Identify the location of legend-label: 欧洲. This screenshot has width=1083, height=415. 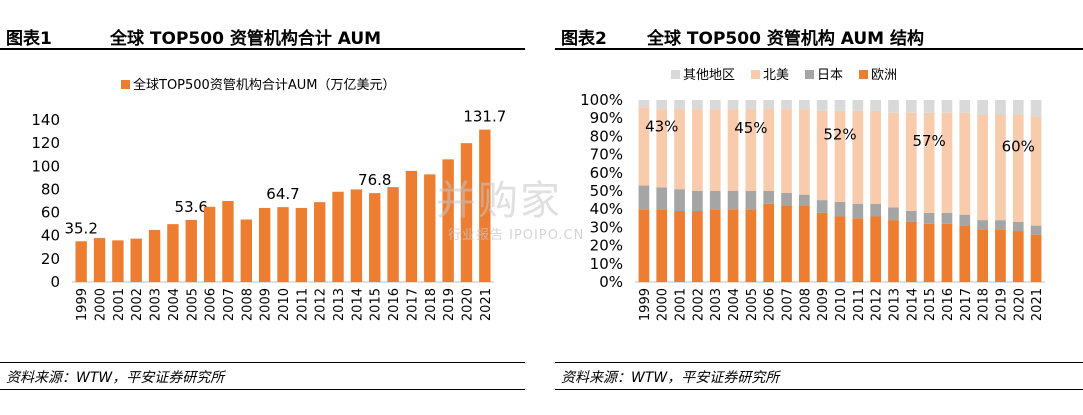
(884, 75).